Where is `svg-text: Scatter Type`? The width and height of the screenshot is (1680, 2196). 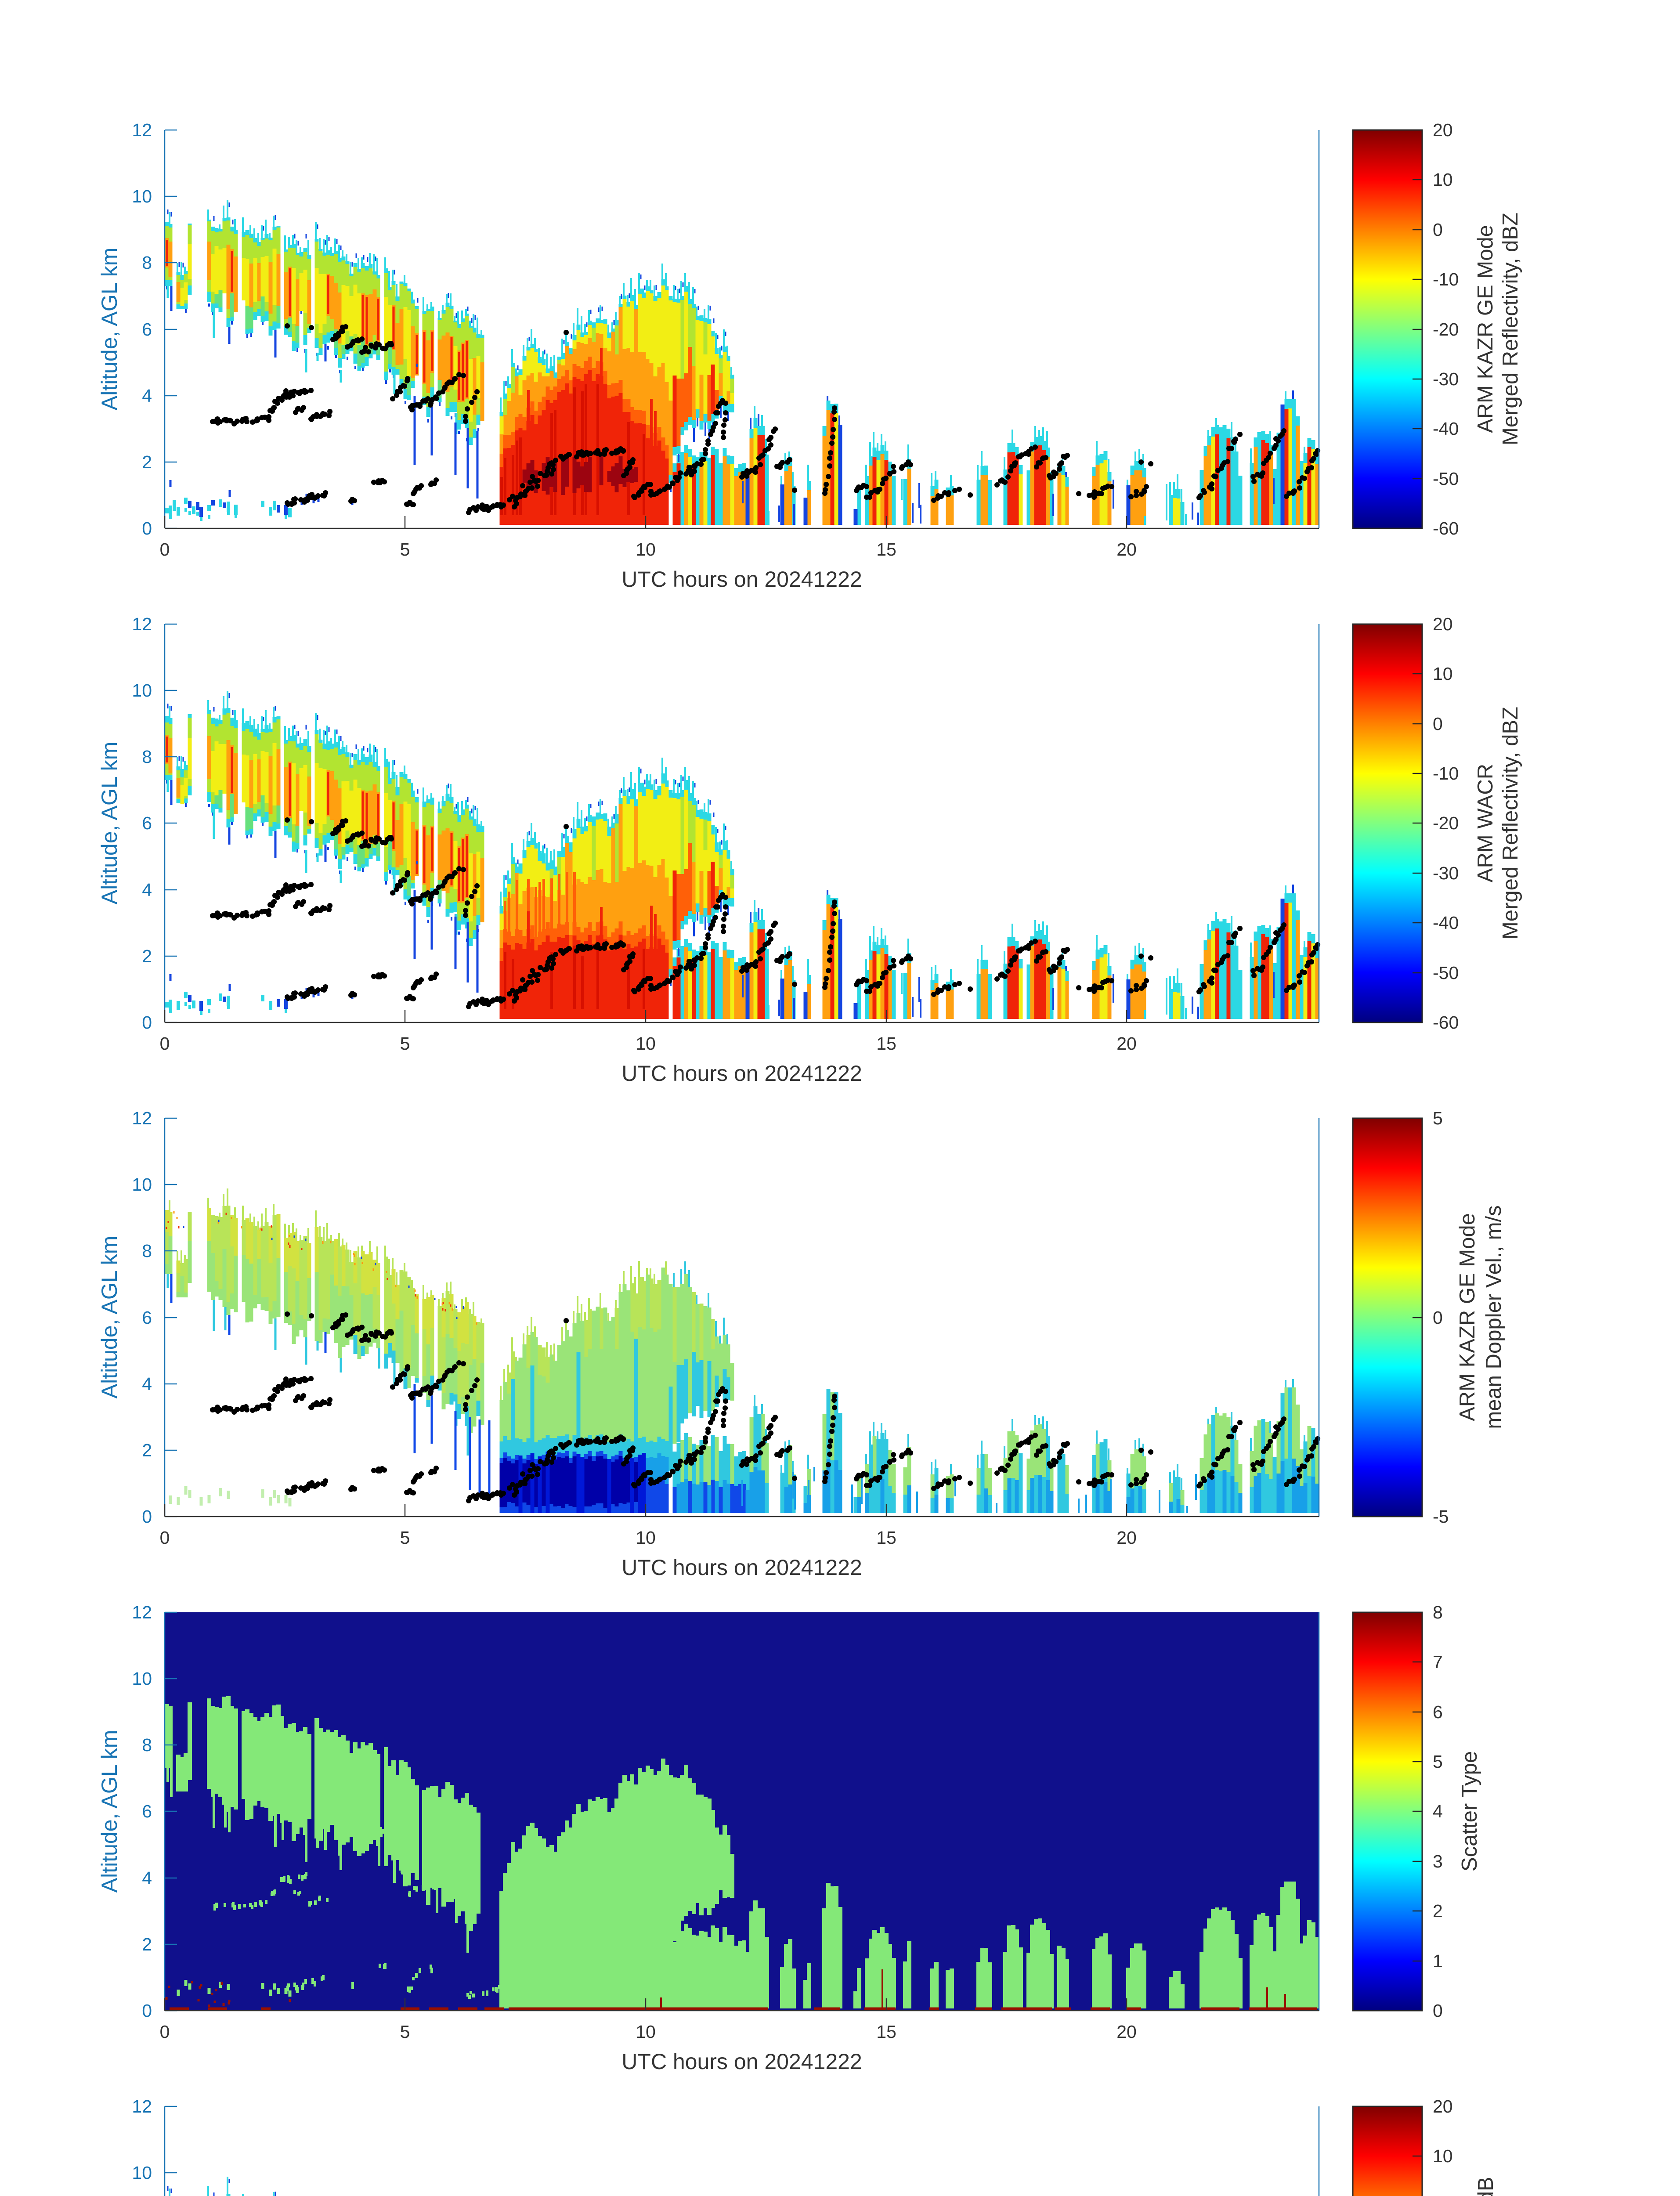
svg-text: Scatter Type is located at coordinates (1469, 1811).